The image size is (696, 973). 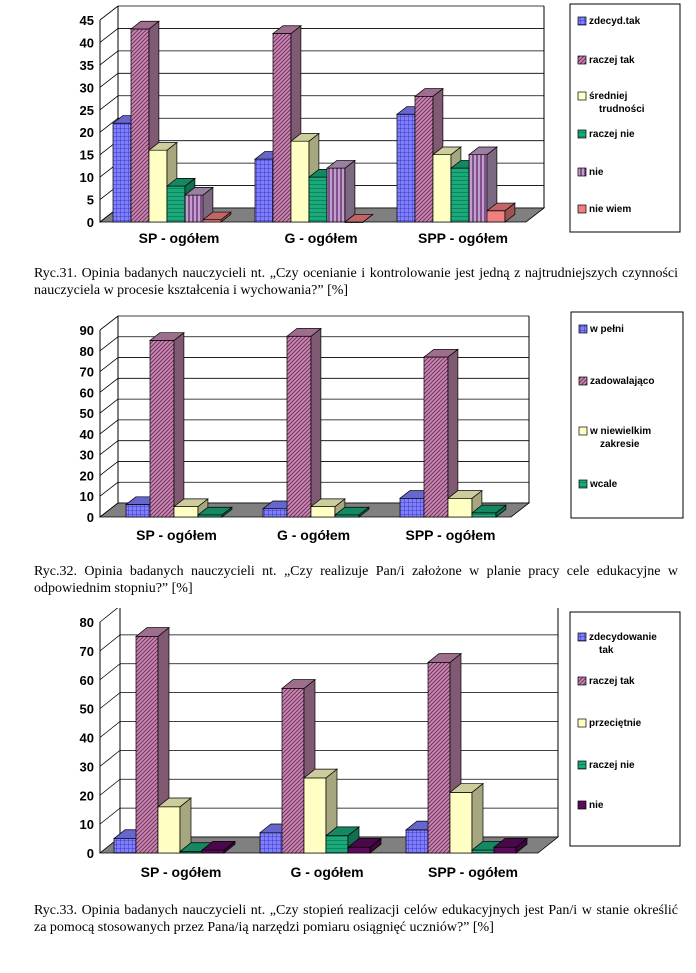 What do you see at coordinates (87, 709) in the screenshot?
I see `y-tick-label: 50` at bounding box center [87, 709].